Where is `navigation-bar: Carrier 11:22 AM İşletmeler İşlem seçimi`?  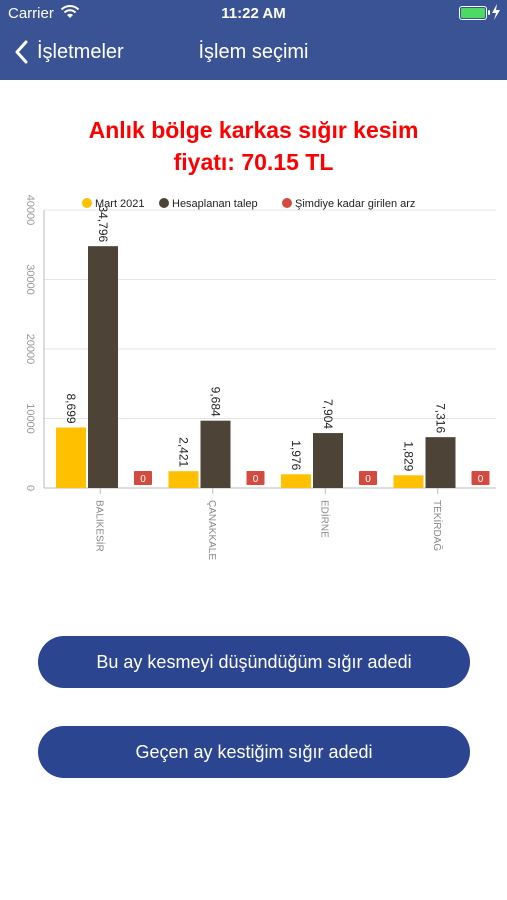 navigation-bar: Carrier 11:22 AM İşletmeler İşlem seçimi is located at coordinates (253, 40).